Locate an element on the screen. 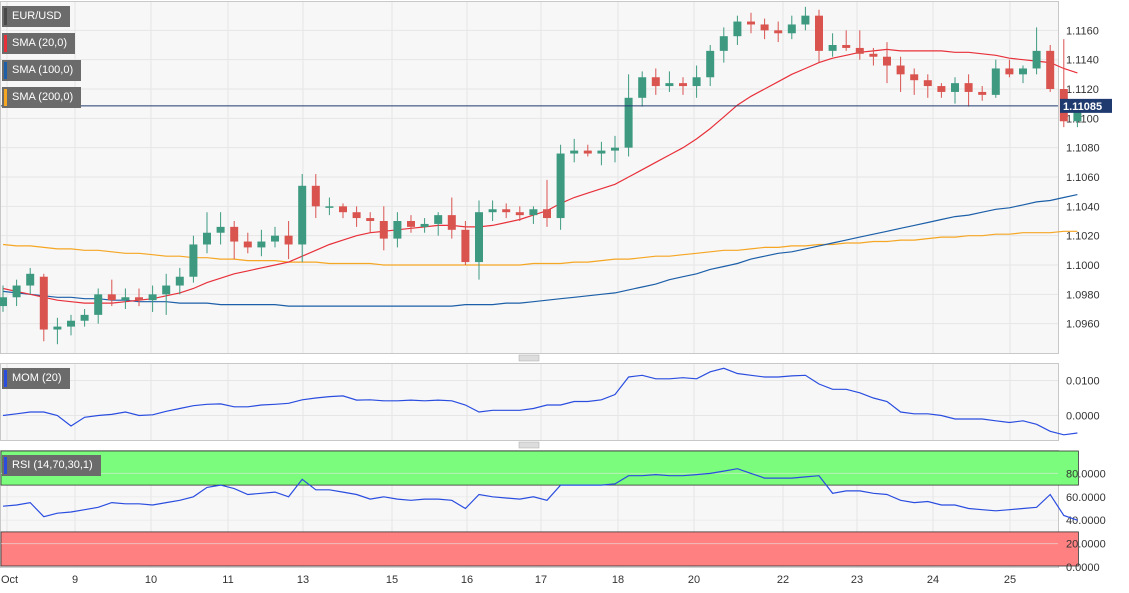 This screenshot has width=1129, height=593. mom-line is located at coordinates (540, 401).